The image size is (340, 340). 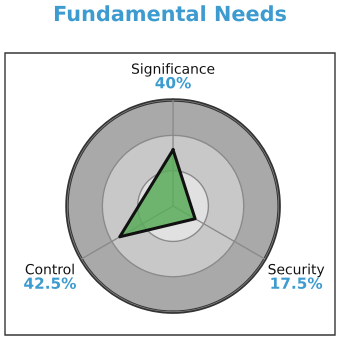 What do you see at coordinates (170, 13) in the screenshot?
I see `chart-title: Fundamental Needs` at bounding box center [170, 13].